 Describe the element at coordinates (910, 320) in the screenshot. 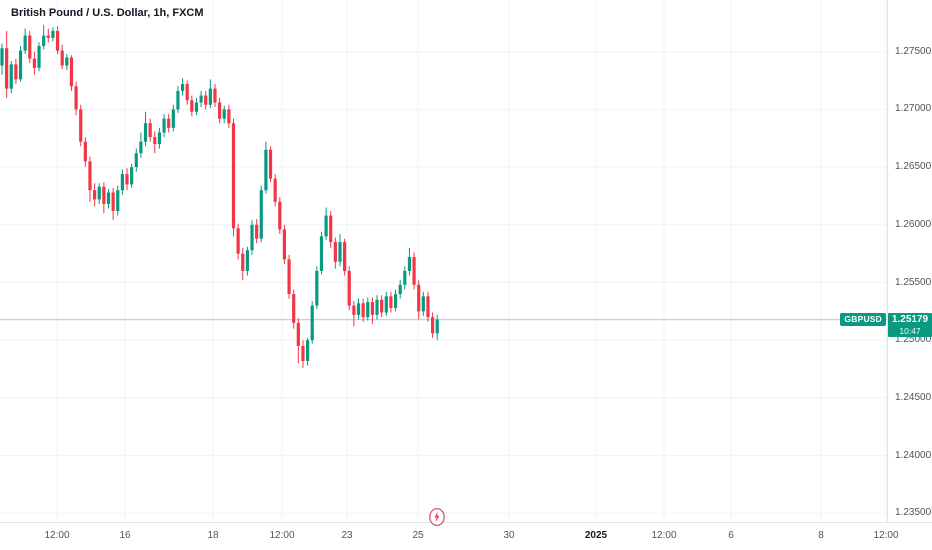

I see `price-badge-value: 1.25179` at that location.